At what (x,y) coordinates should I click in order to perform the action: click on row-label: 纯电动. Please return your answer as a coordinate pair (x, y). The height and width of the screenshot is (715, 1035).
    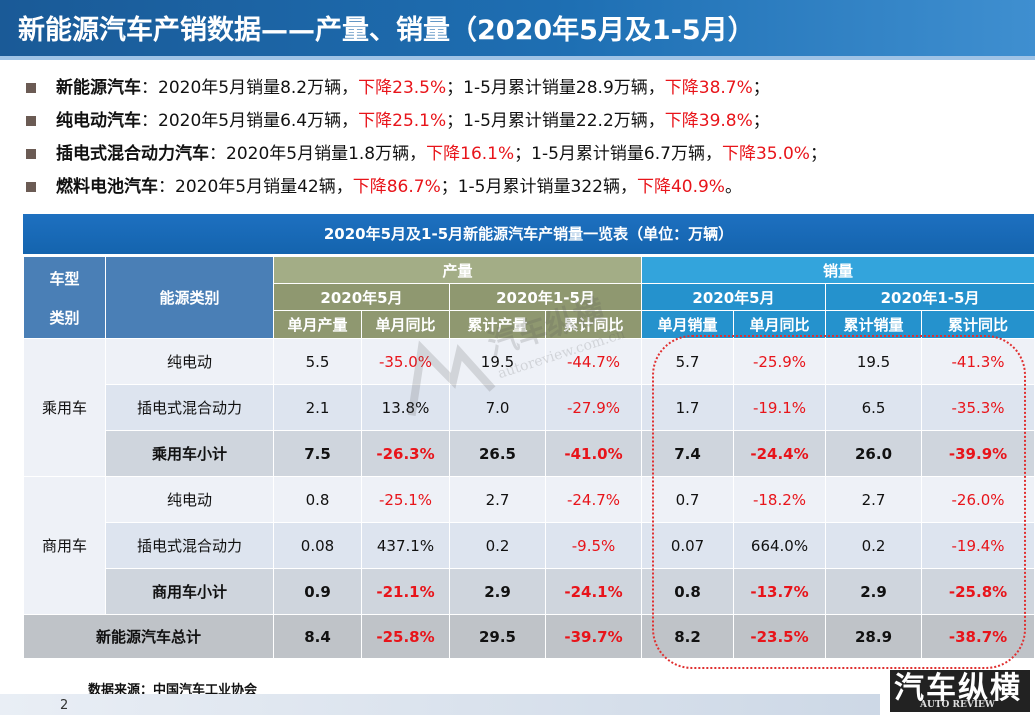
    Looking at the image, I should click on (189, 499).